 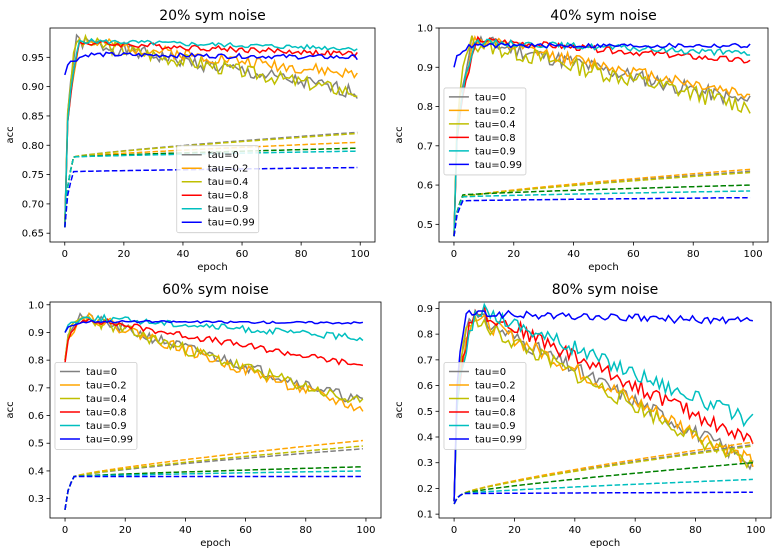 What do you see at coordinates (212, 16) in the screenshot?
I see `chart-title: 20% sym noise` at bounding box center [212, 16].